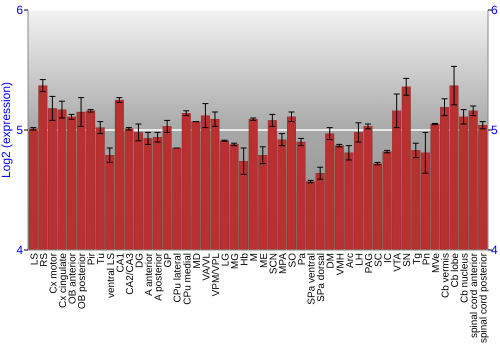  I want to click on x-tick-label: SO, so click(292, 260).